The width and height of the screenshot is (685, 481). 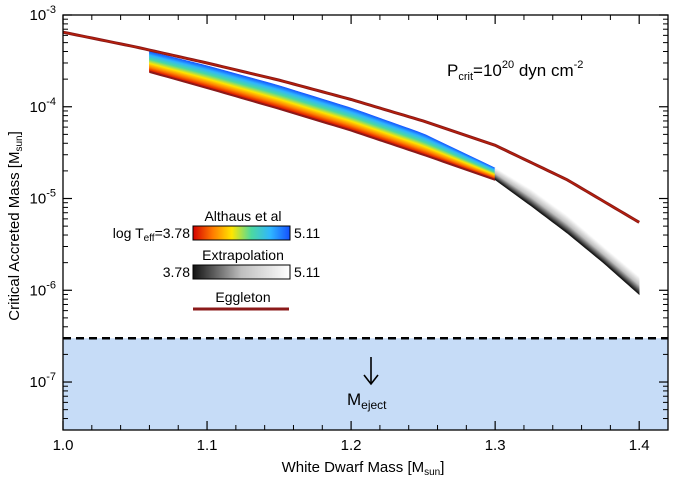 What do you see at coordinates (43, 198) in the screenshot?
I see `y-tick-label: 10⁻⁵` at bounding box center [43, 198].